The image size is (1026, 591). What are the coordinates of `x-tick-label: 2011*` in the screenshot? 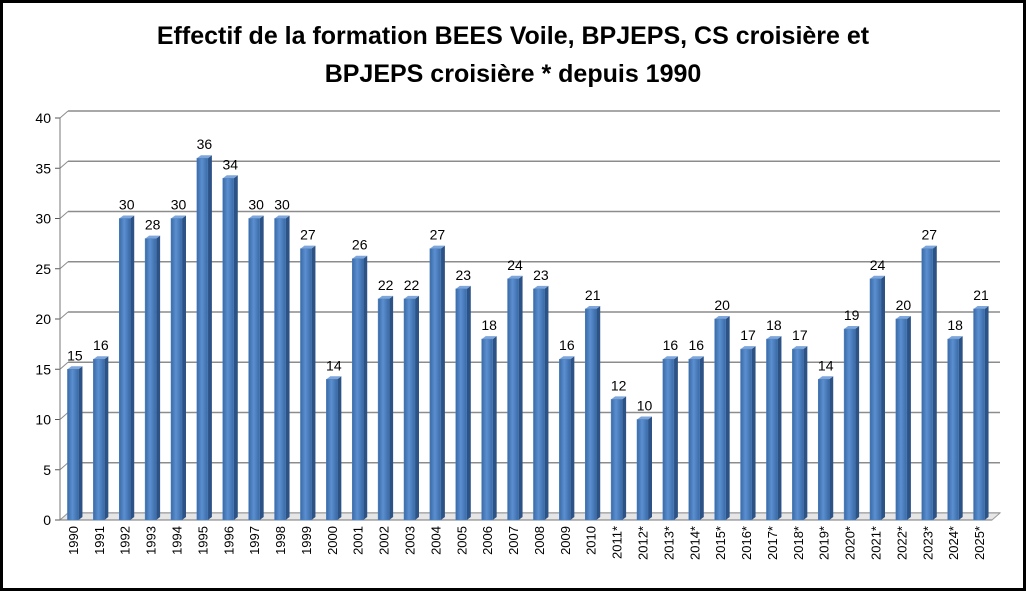 It's located at (617, 542).